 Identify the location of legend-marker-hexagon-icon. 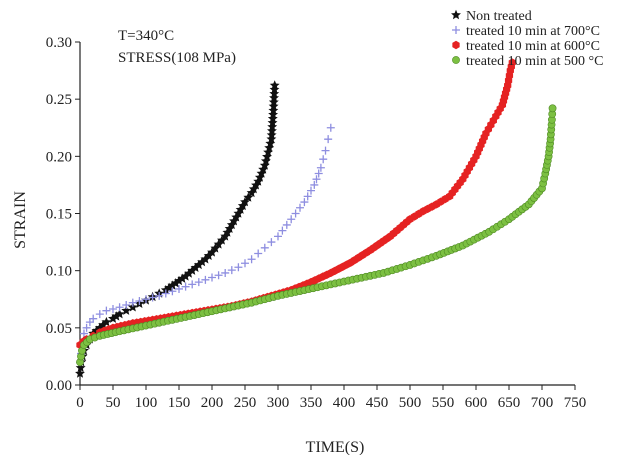
(456, 45).